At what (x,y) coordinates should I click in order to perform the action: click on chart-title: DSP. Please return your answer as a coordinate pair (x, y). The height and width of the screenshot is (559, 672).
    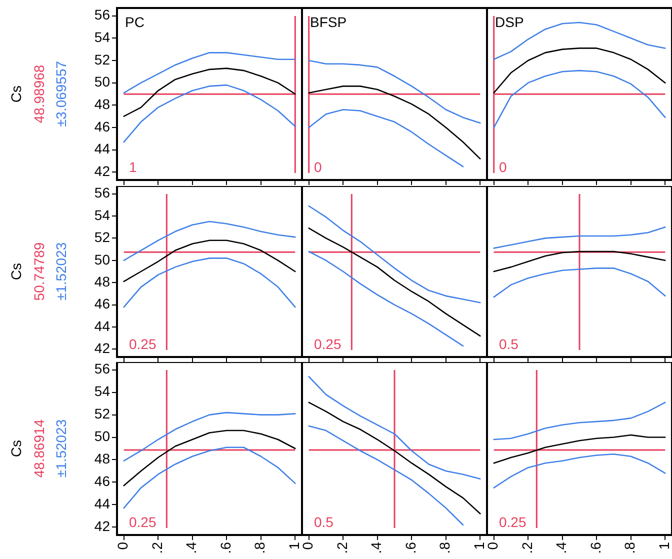
    Looking at the image, I should click on (509, 22).